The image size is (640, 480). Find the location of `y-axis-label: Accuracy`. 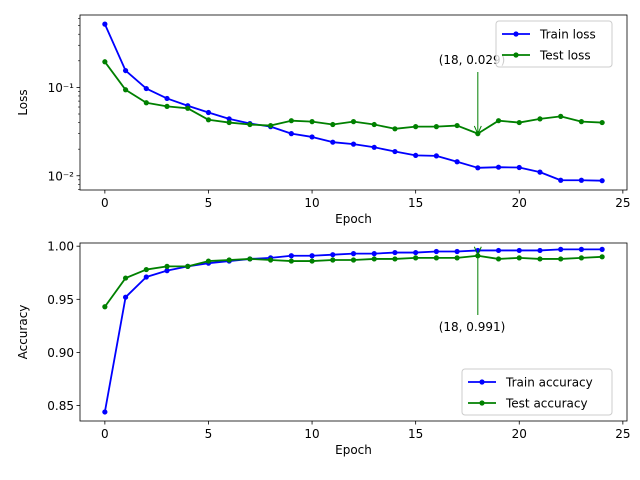

y-axis-label: Accuracy is located at coordinates (23, 332).